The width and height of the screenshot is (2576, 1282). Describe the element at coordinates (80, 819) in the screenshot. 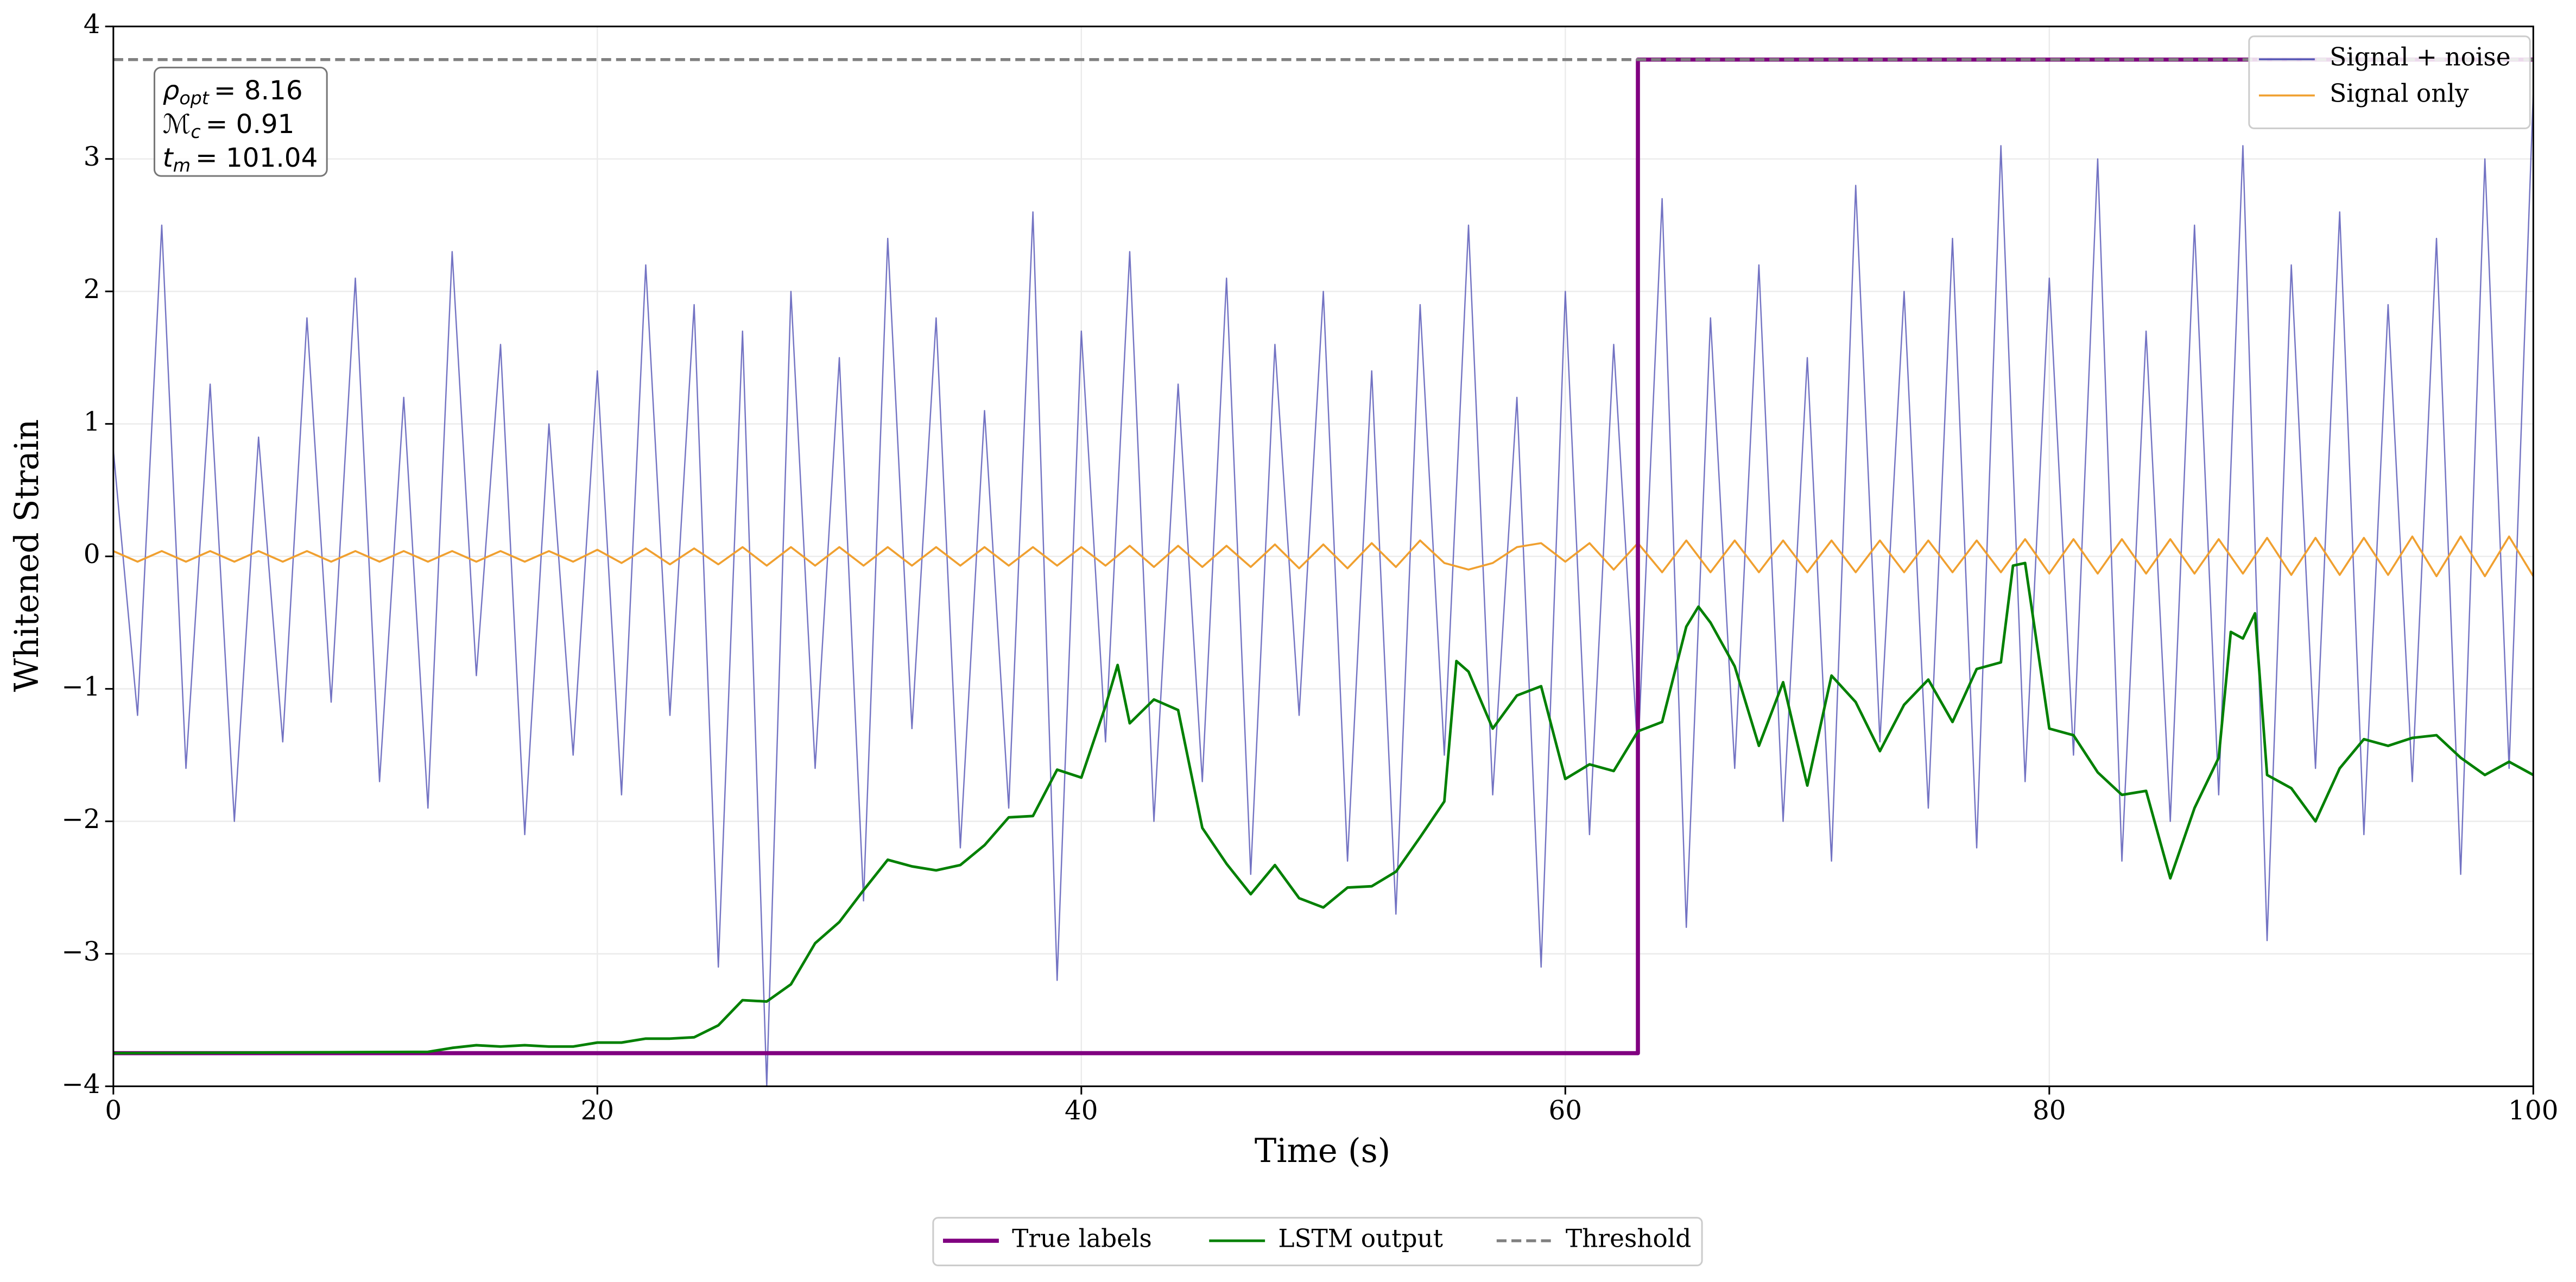

I see `y-tick-label: −2` at that location.